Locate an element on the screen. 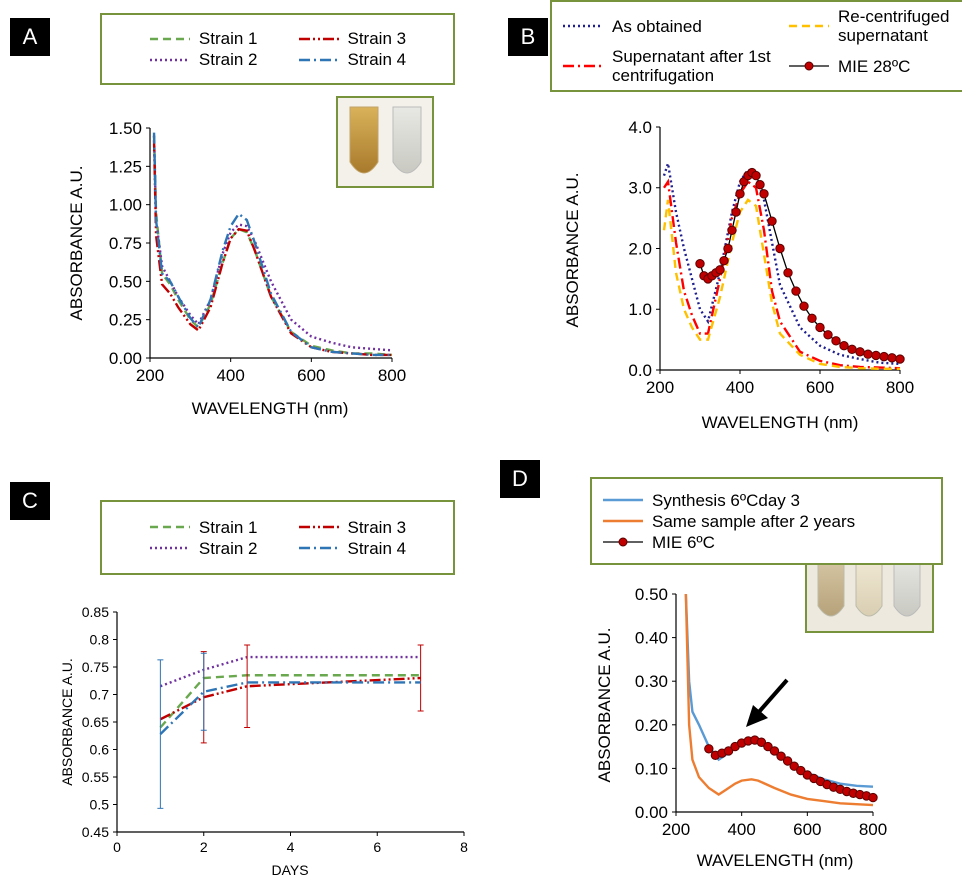 This screenshot has width=962, height=877. x-tick-label: 6 is located at coordinates (377, 847).